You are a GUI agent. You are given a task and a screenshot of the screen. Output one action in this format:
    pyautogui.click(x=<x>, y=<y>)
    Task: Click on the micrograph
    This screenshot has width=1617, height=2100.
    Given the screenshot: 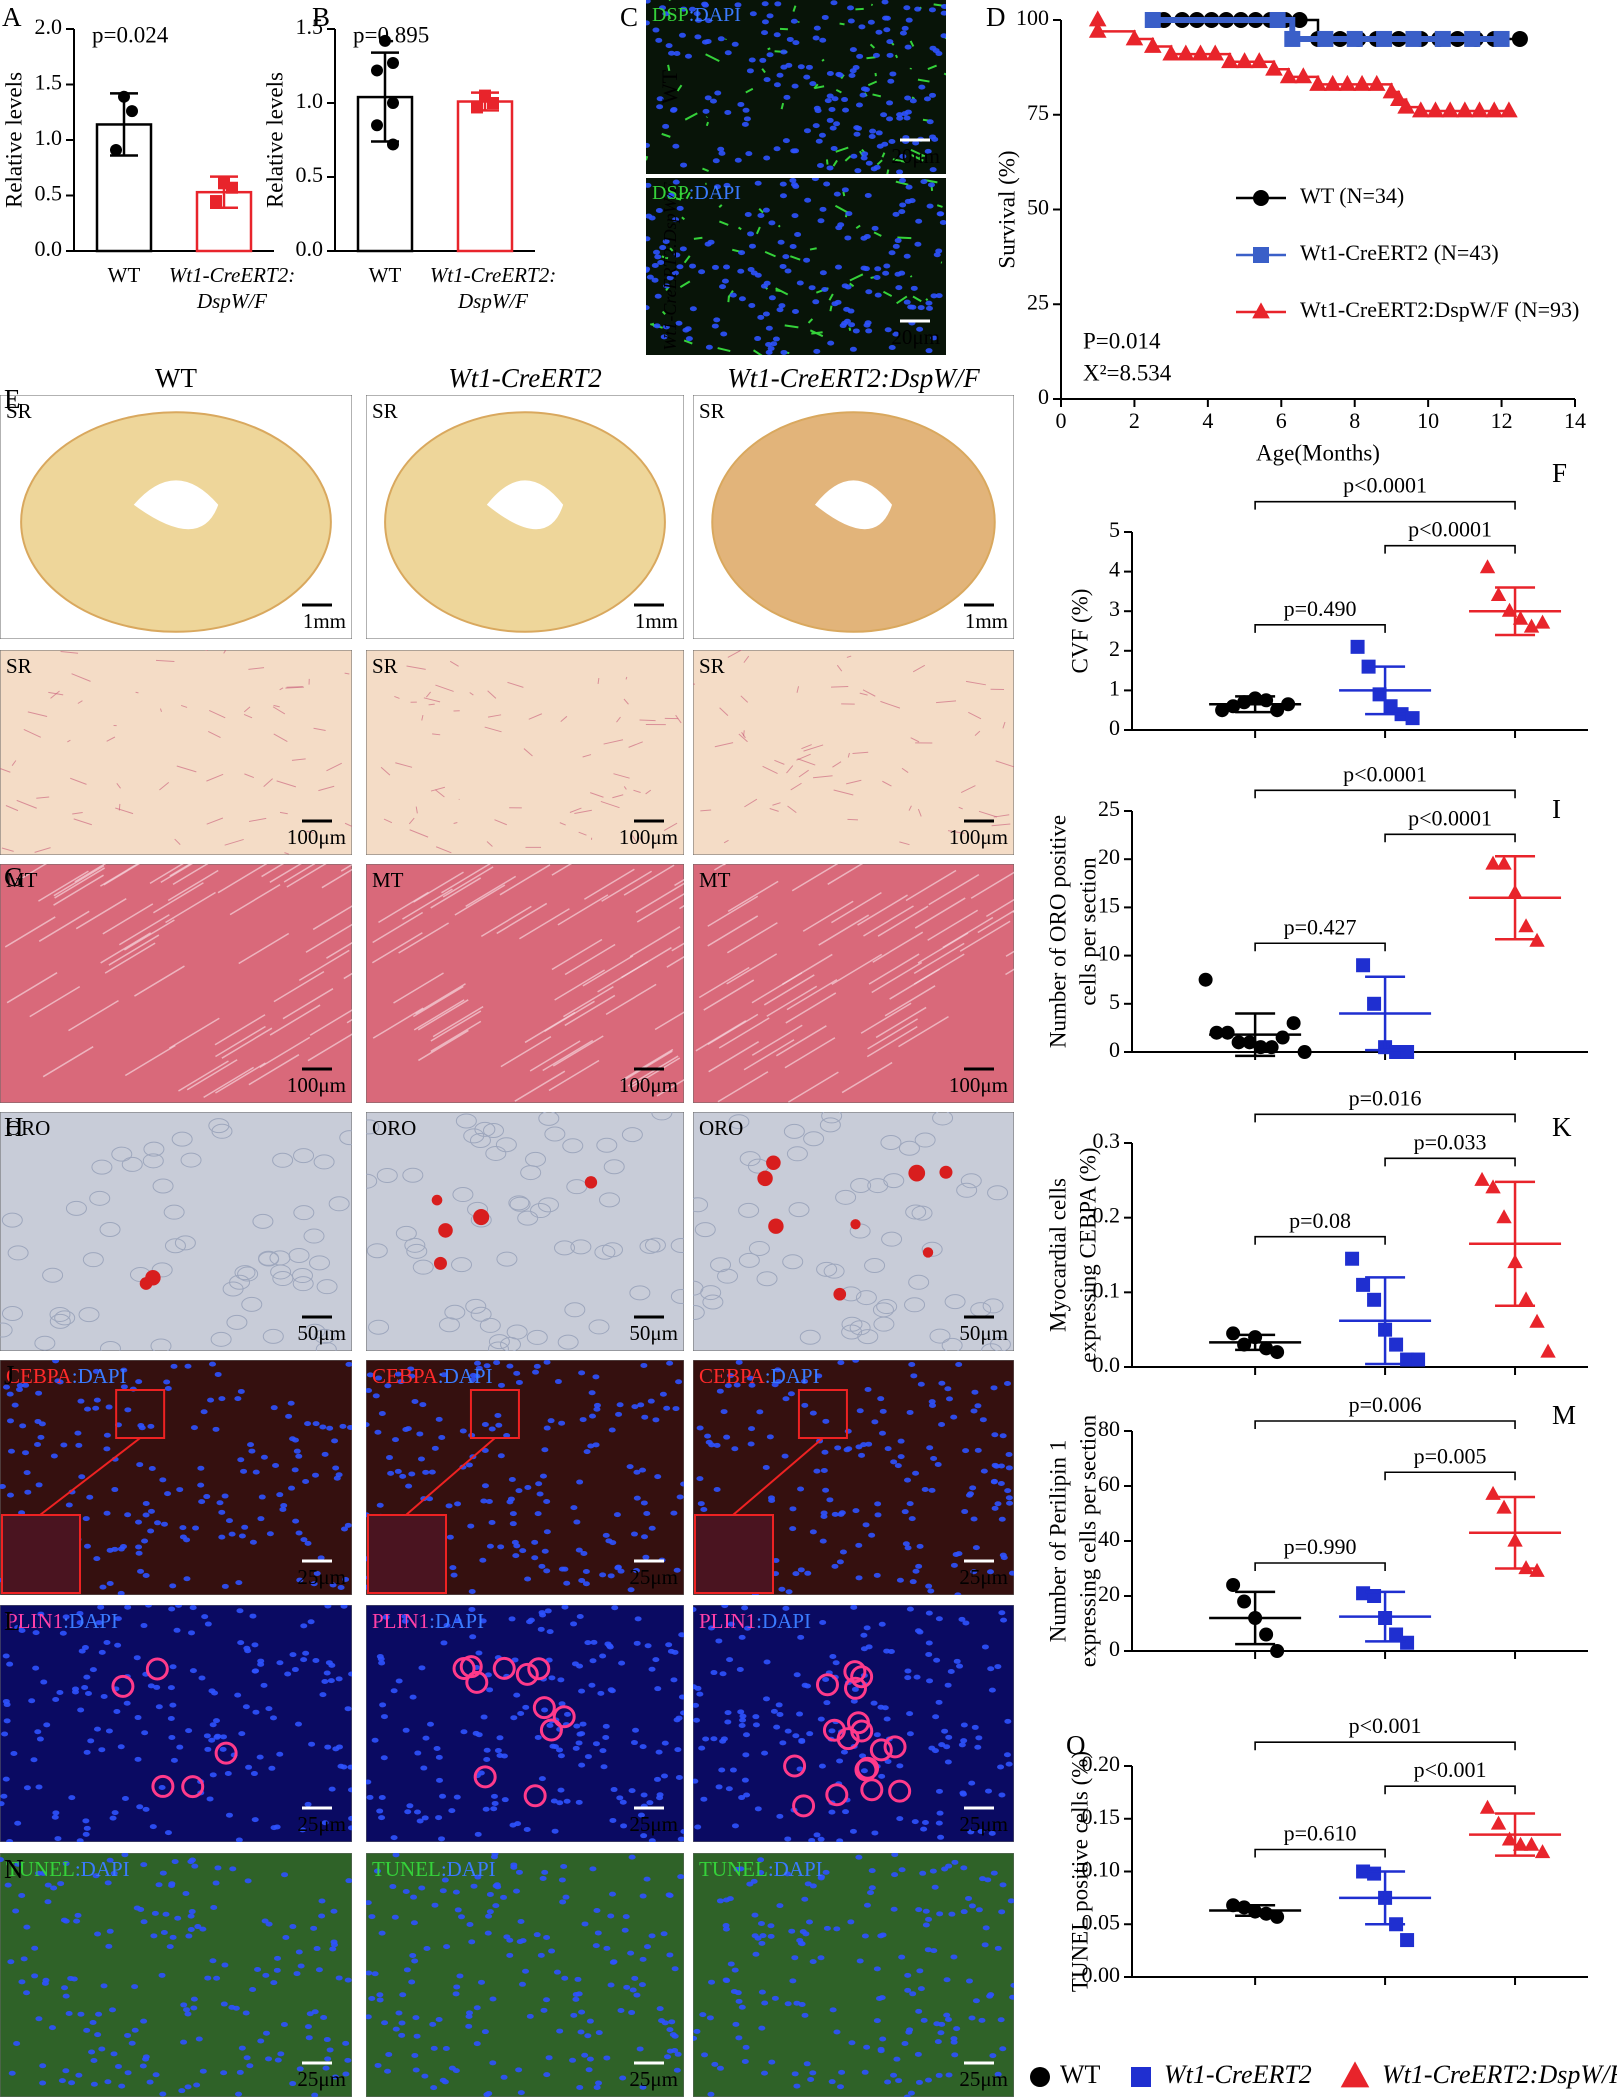 What is the action you would take?
    pyautogui.click(x=525, y=1231)
    